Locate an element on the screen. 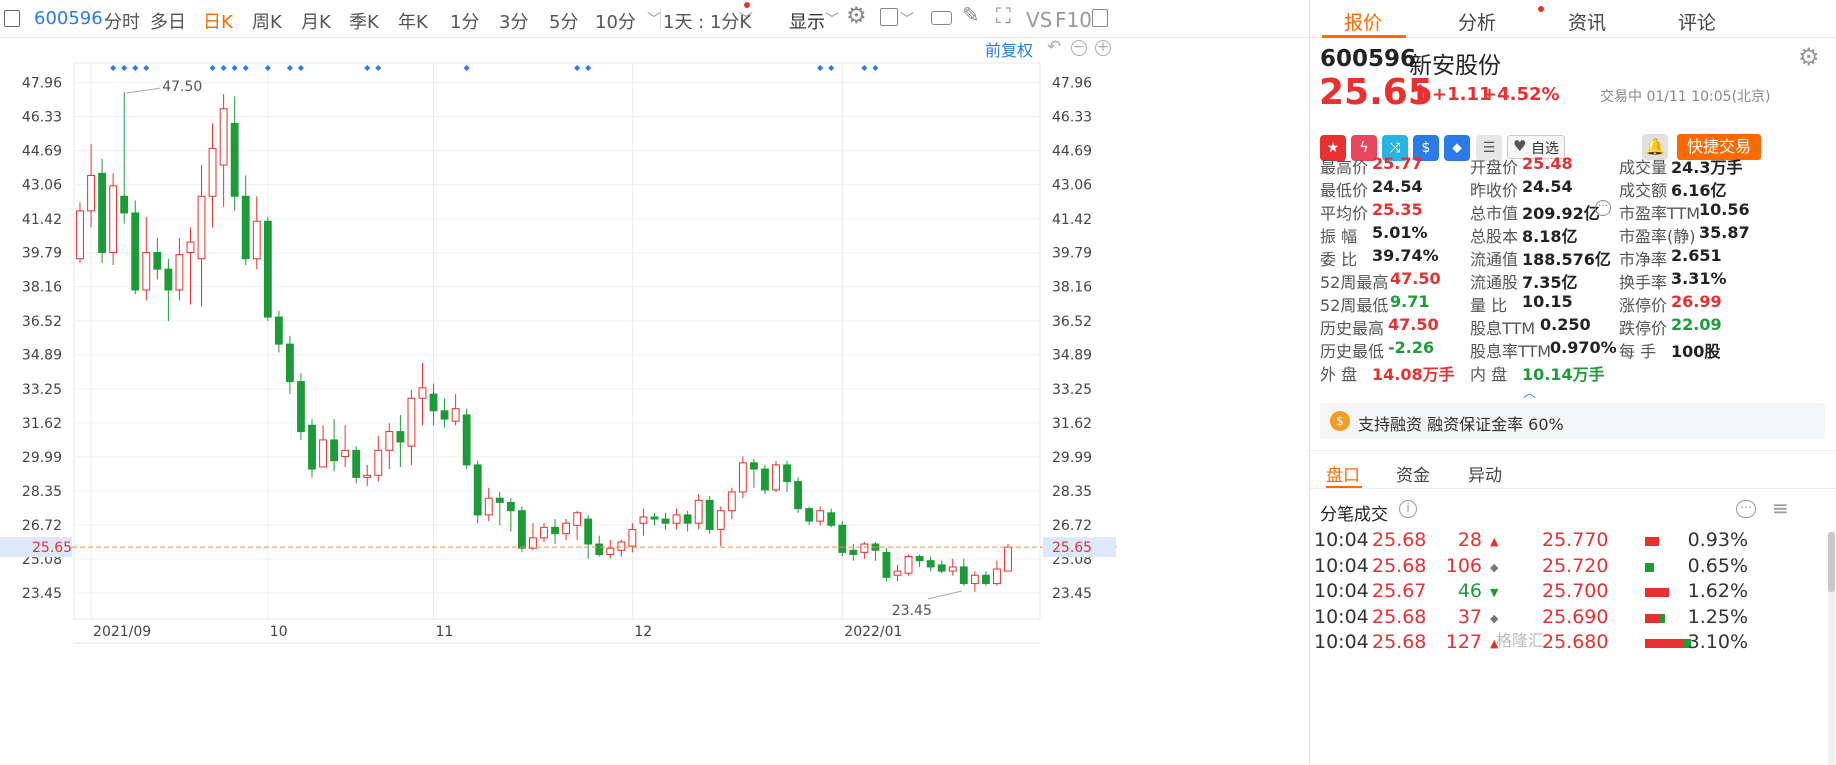 Image resolution: width=1836 pixels, height=765 pixels. margin-banner: $ 支持融资 融资保证金率 60% is located at coordinates (1572, 421).